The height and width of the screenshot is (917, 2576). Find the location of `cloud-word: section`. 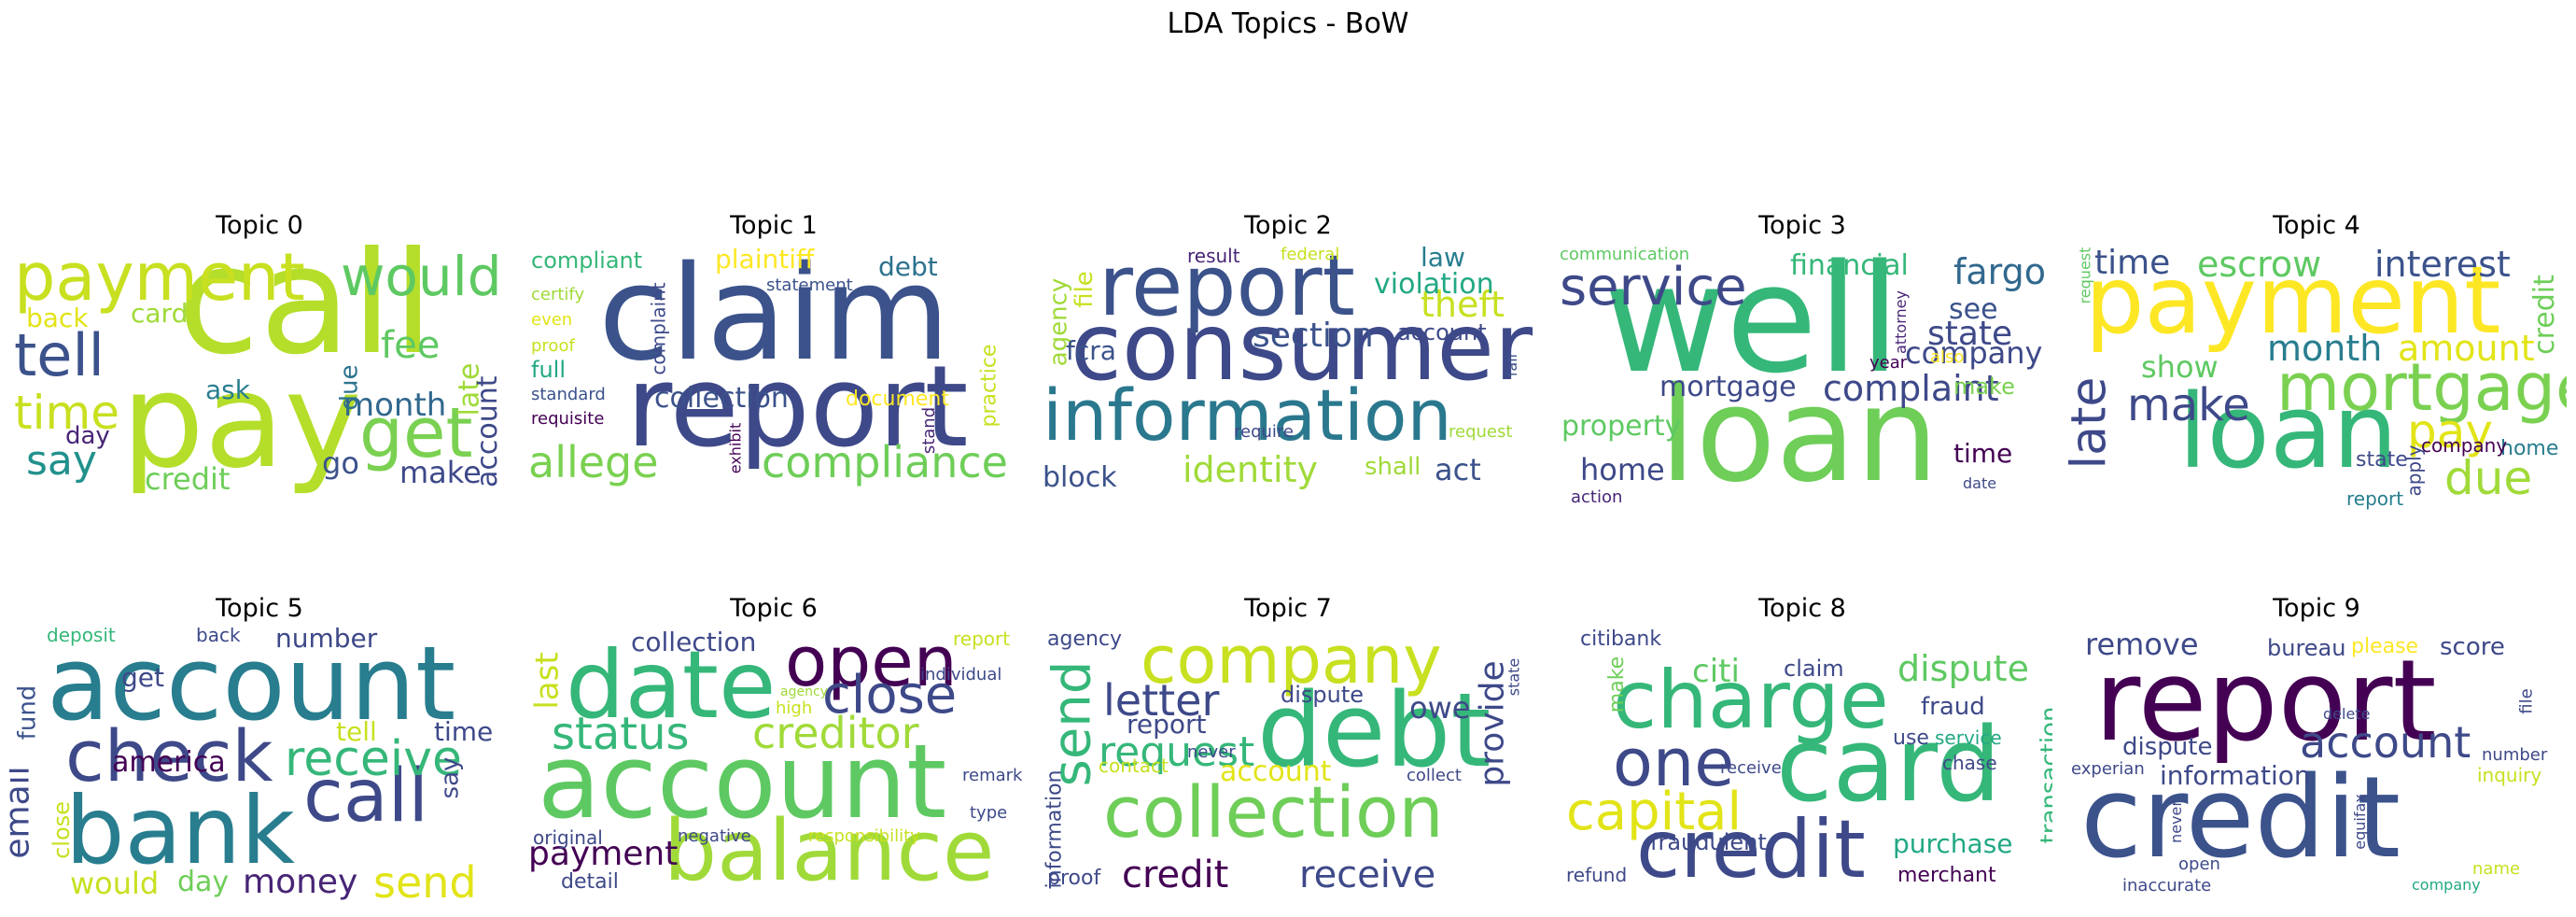

cloud-word: section is located at coordinates (1313, 336).